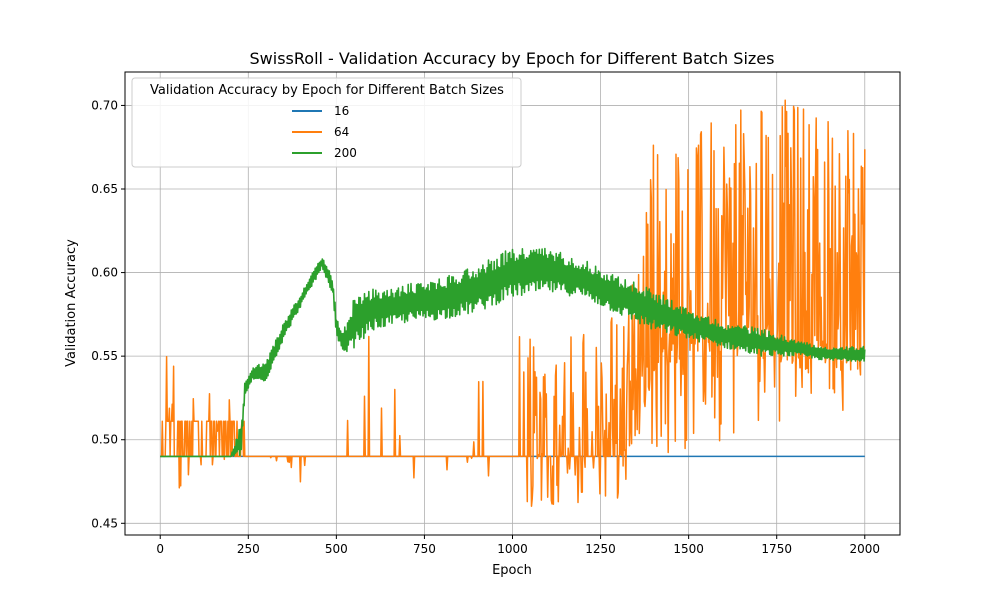 This screenshot has height=600, width=1000. What do you see at coordinates (341, 132) in the screenshot?
I see `legend-label: 64` at bounding box center [341, 132].